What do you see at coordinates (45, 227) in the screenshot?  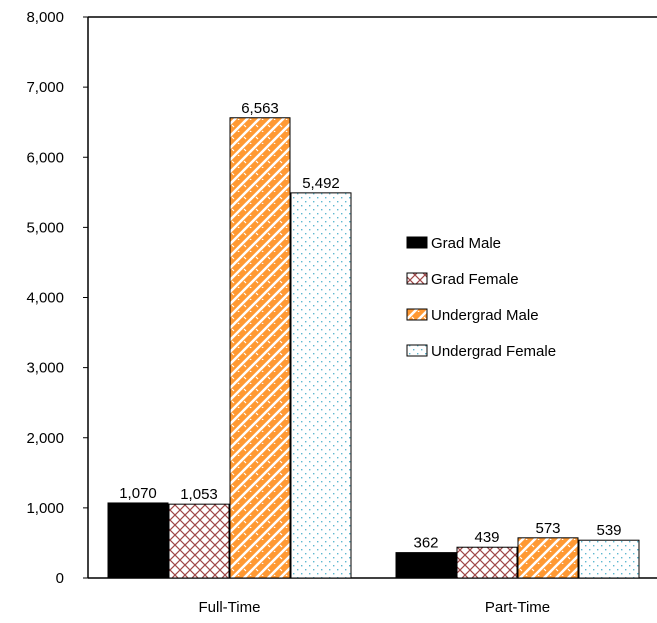 I see `y-tick-label: 5,000` at bounding box center [45, 227].